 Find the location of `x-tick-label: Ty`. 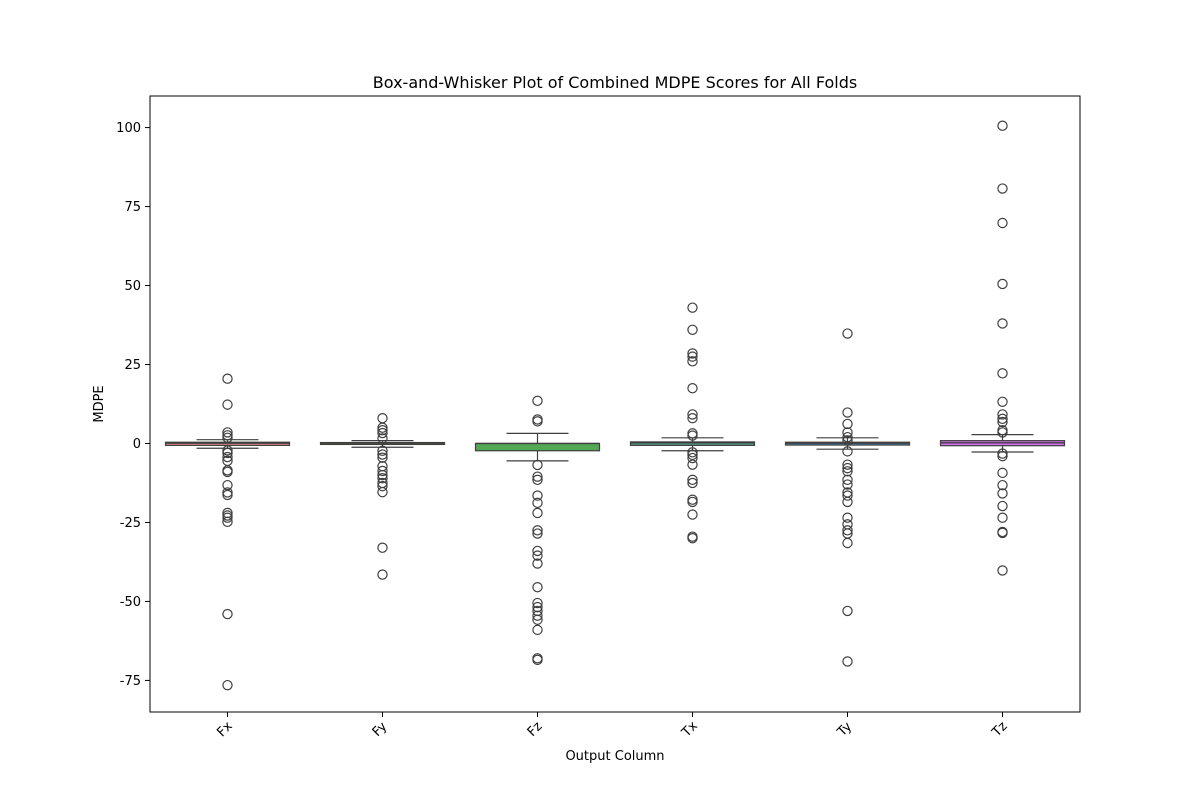

x-tick-label: Ty is located at coordinates (844, 729).